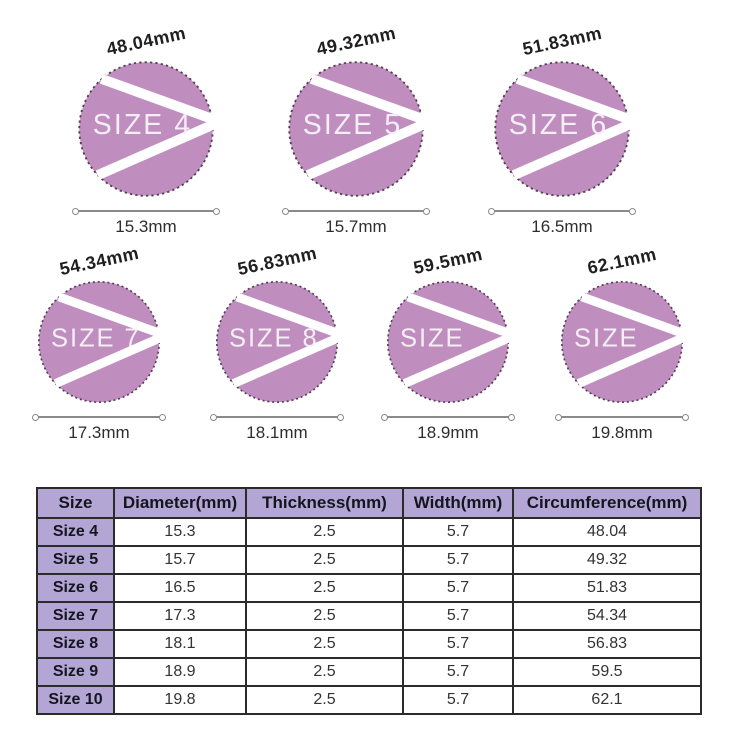 The image size is (730, 730). I want to click on column-header-width: Width(mm), so click(458, 503).